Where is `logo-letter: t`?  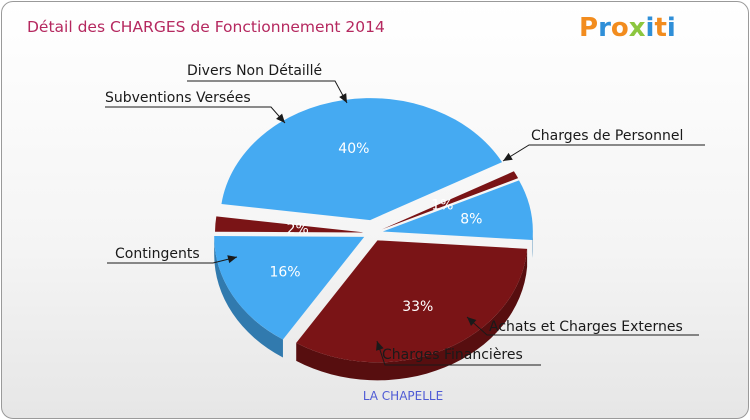 logo-letter: t is located at coordinates (660, 28).